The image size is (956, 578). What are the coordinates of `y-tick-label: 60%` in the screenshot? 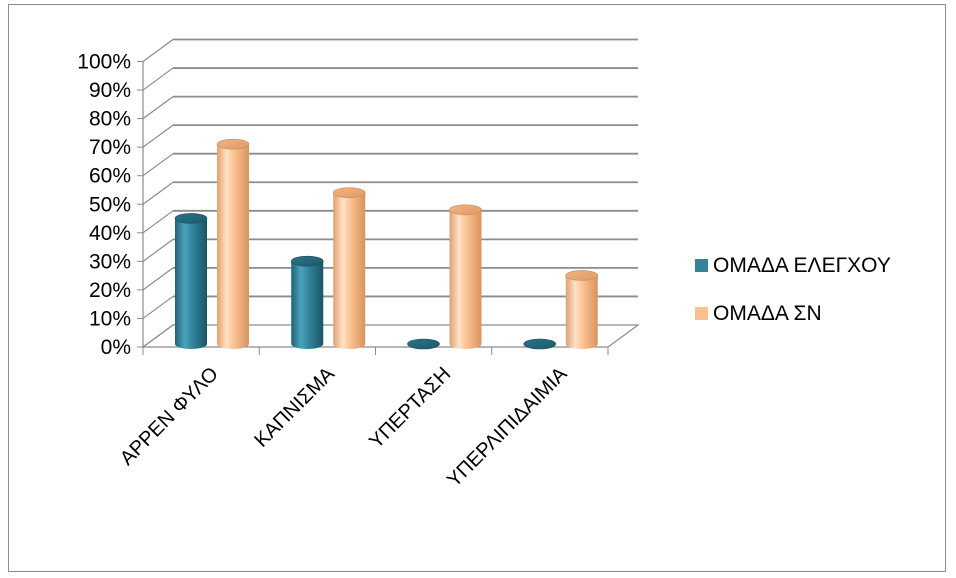 It's located at (110, 176).